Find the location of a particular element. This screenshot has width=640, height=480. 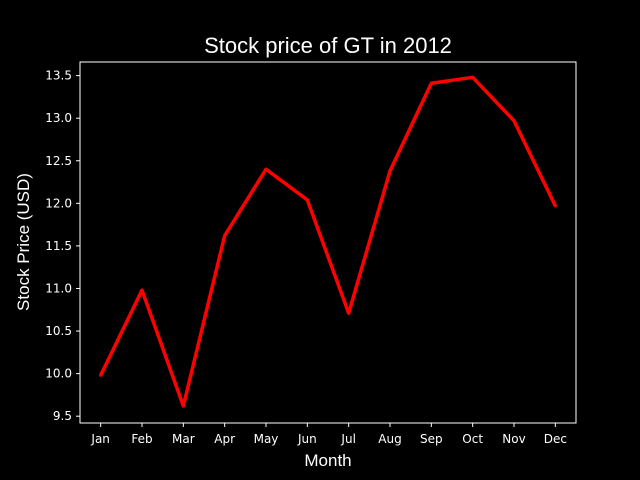

x-tick-label: Aug is located at coordinates (389, 439).